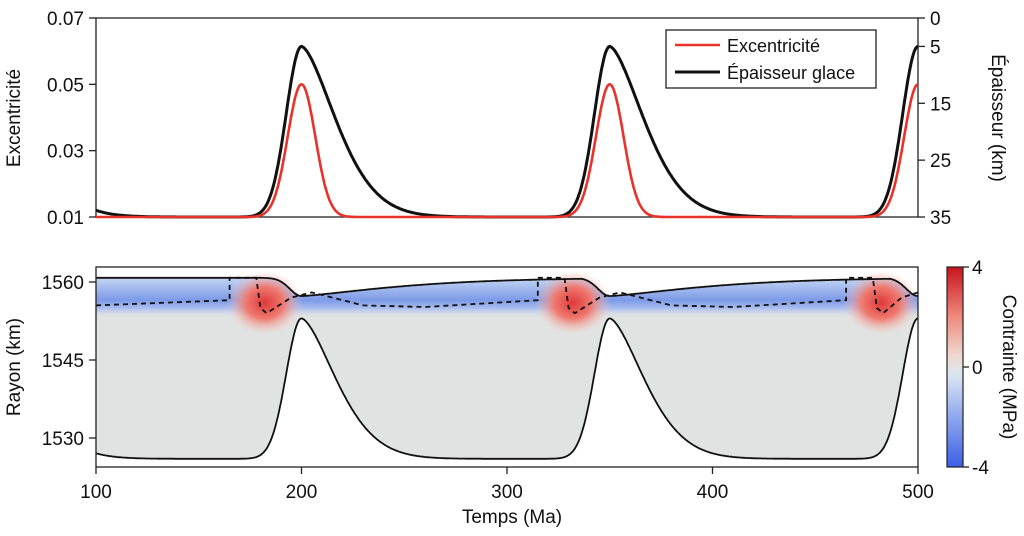 This screenshot has height=536, width=1024. I want to click on y-tick-label-bottom: 1530, so click(63, 439).